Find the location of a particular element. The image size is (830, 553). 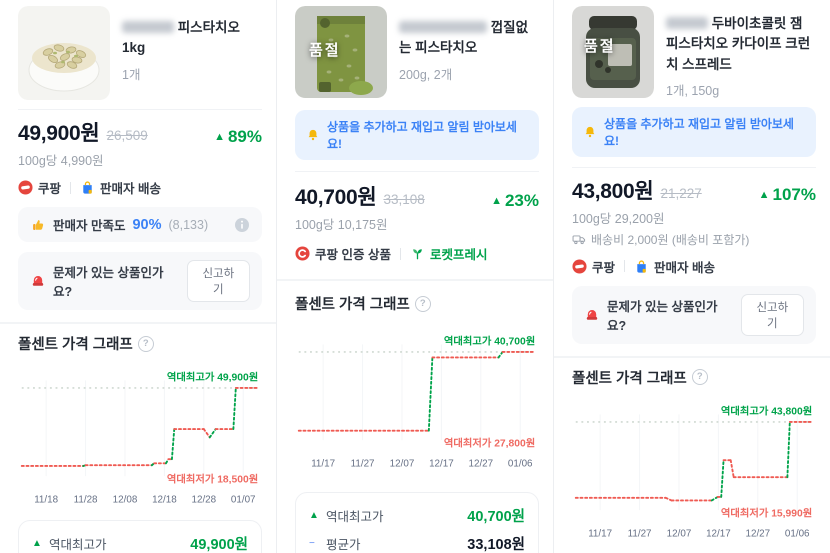

info-icon is located at coordinates (242, 225).